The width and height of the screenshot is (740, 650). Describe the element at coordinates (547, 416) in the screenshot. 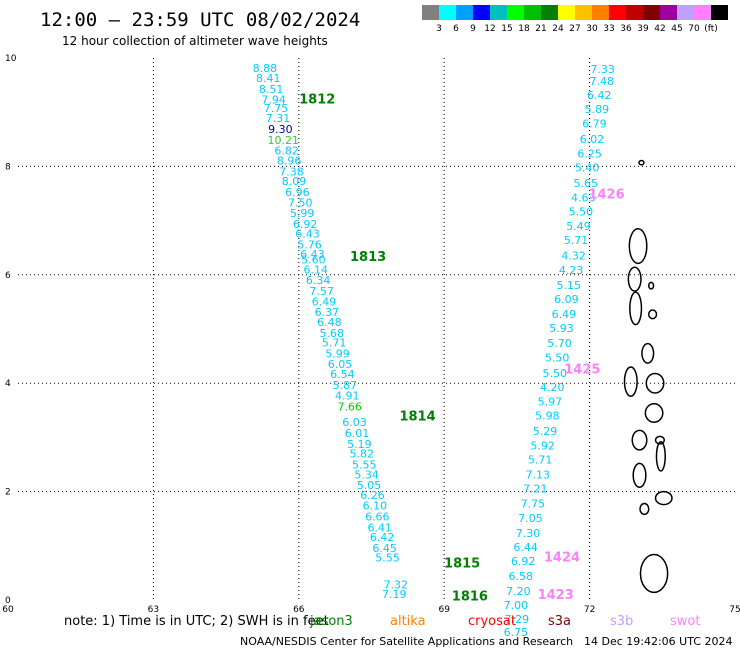

I see `wave-height-value: 5.98` at that location.